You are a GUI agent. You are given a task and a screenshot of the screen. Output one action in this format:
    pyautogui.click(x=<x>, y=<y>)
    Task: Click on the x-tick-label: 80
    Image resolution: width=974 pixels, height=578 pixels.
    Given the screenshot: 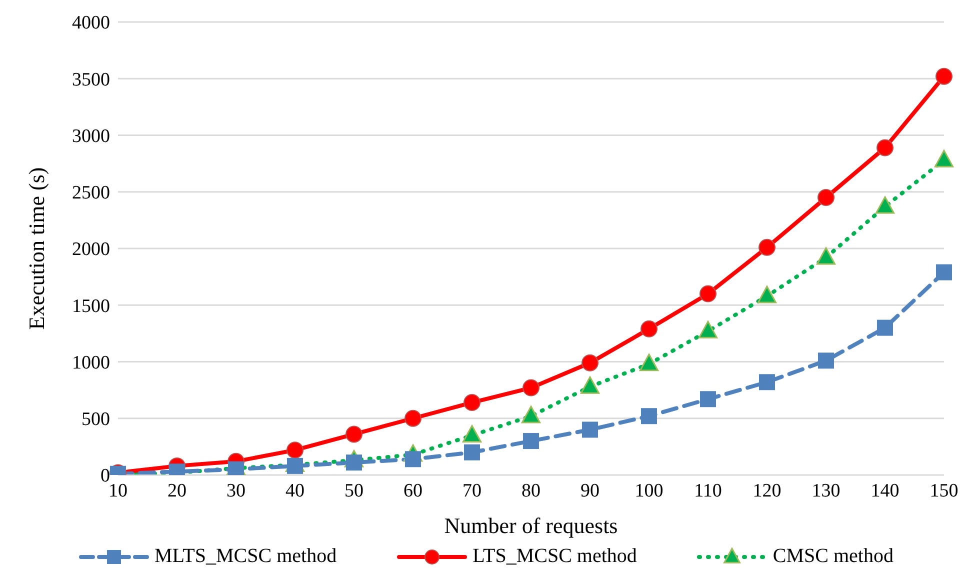 What is the action you would take?
    pyautogui.click(x=531, y=491)
    